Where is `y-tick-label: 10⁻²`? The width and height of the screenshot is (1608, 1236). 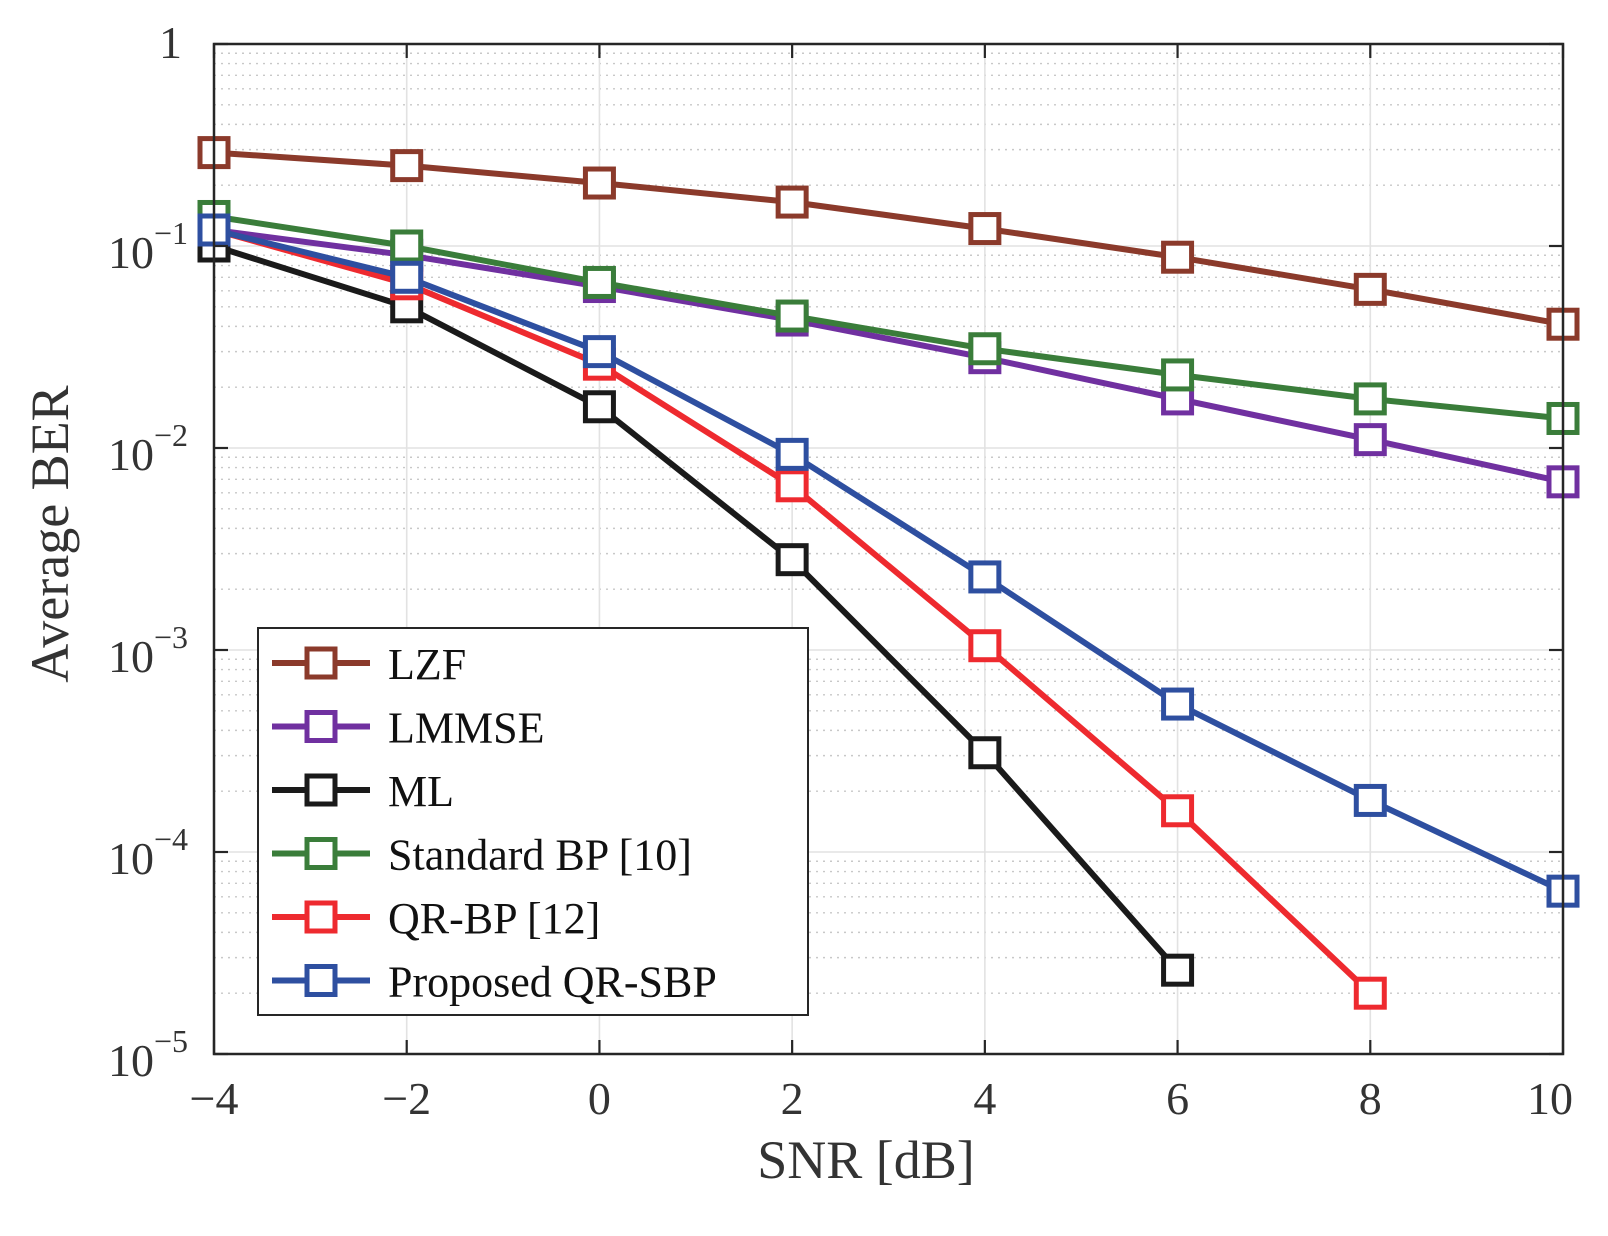
y-tick-label: 10⁻² is located at coordinates (148, 448).